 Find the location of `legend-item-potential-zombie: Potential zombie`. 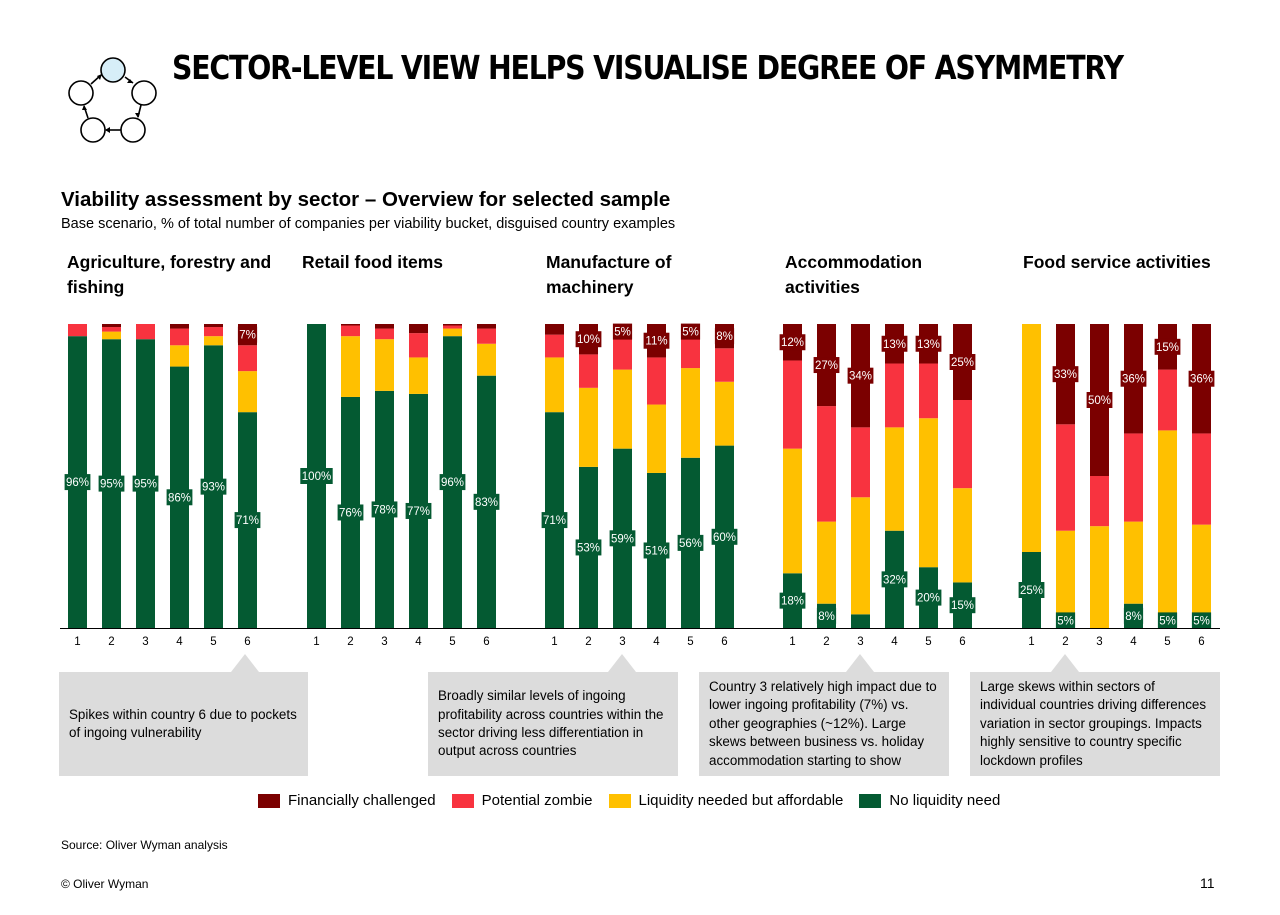

legend-item-potential-zombie: Potential zombie is located at coordinates (522, 800).